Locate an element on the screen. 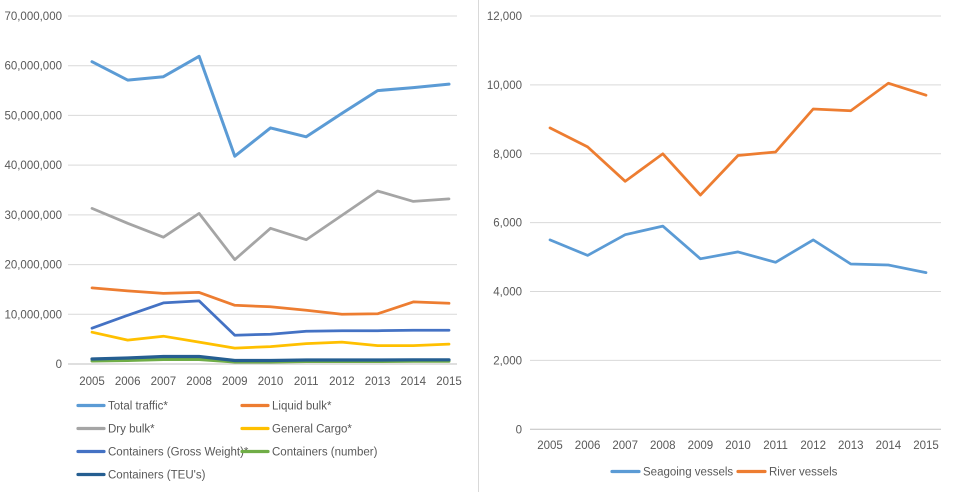  legend-label: Containers (Gross Weight)* is located at coordinates (178, 453).